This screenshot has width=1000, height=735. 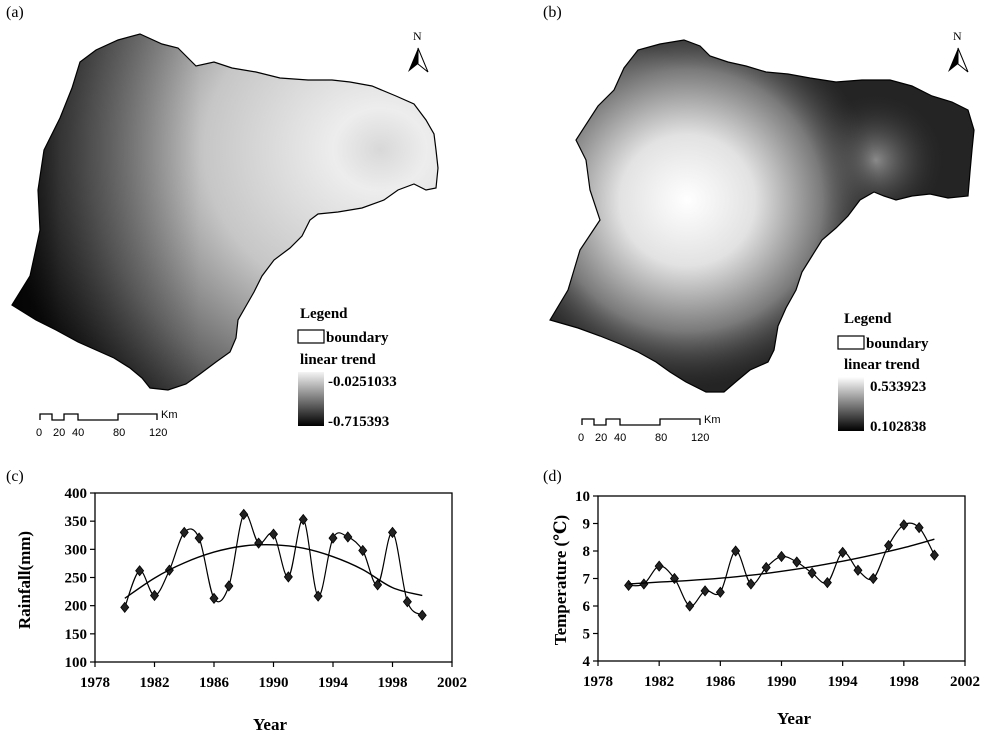 I want to click on y-axis-title: Temperature (℃), so click(x=560, y=580).